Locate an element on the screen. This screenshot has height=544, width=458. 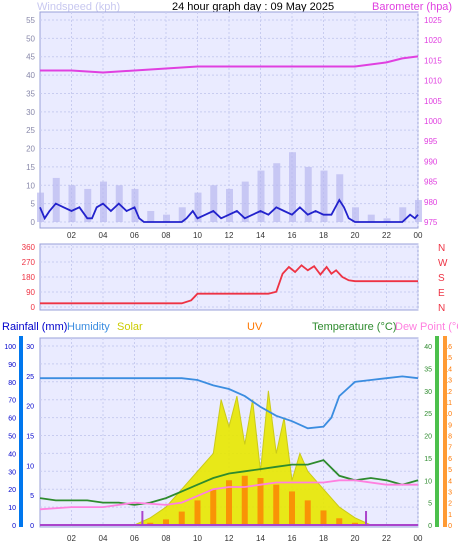
uv-tick-label: 4 is located at coordinates (450, 481).